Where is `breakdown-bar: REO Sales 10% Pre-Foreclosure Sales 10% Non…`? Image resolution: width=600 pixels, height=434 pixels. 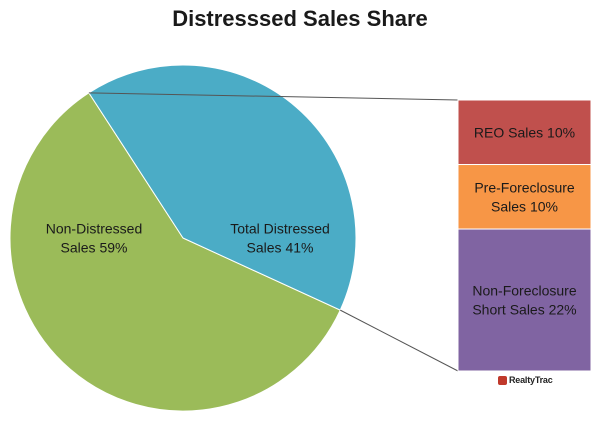 breakdown-bar: REO Sales 10% Pre-Foreclosure Sales 10% Non… is located at coordinates (524, 235).